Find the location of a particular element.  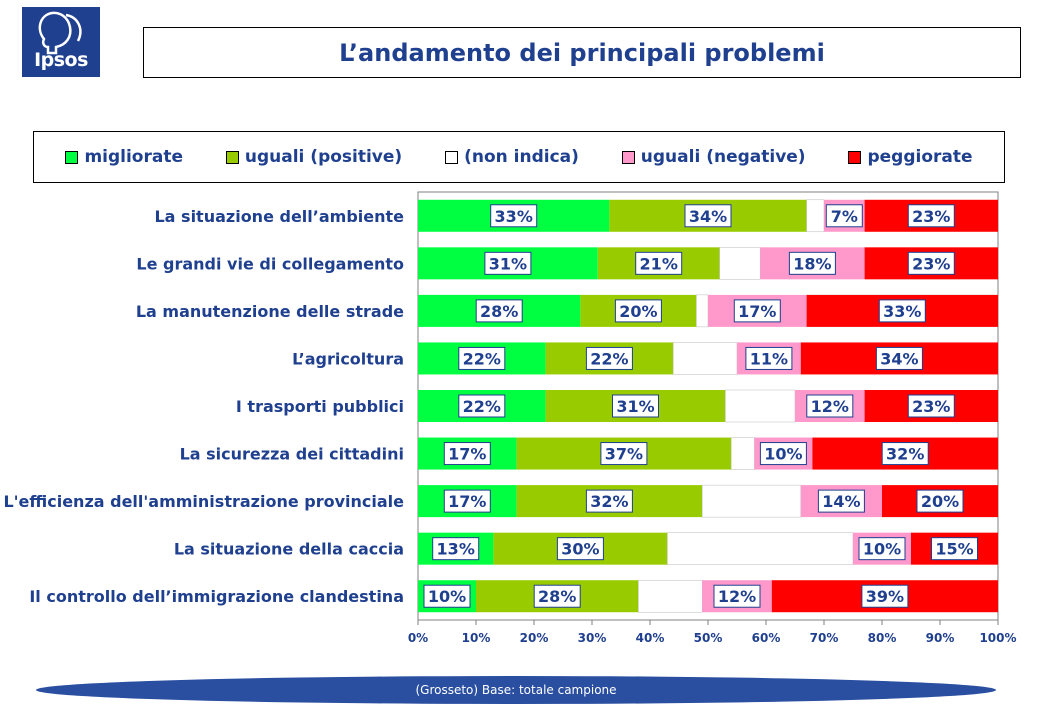

data-label: 18% is located at coordinates (812, 263).